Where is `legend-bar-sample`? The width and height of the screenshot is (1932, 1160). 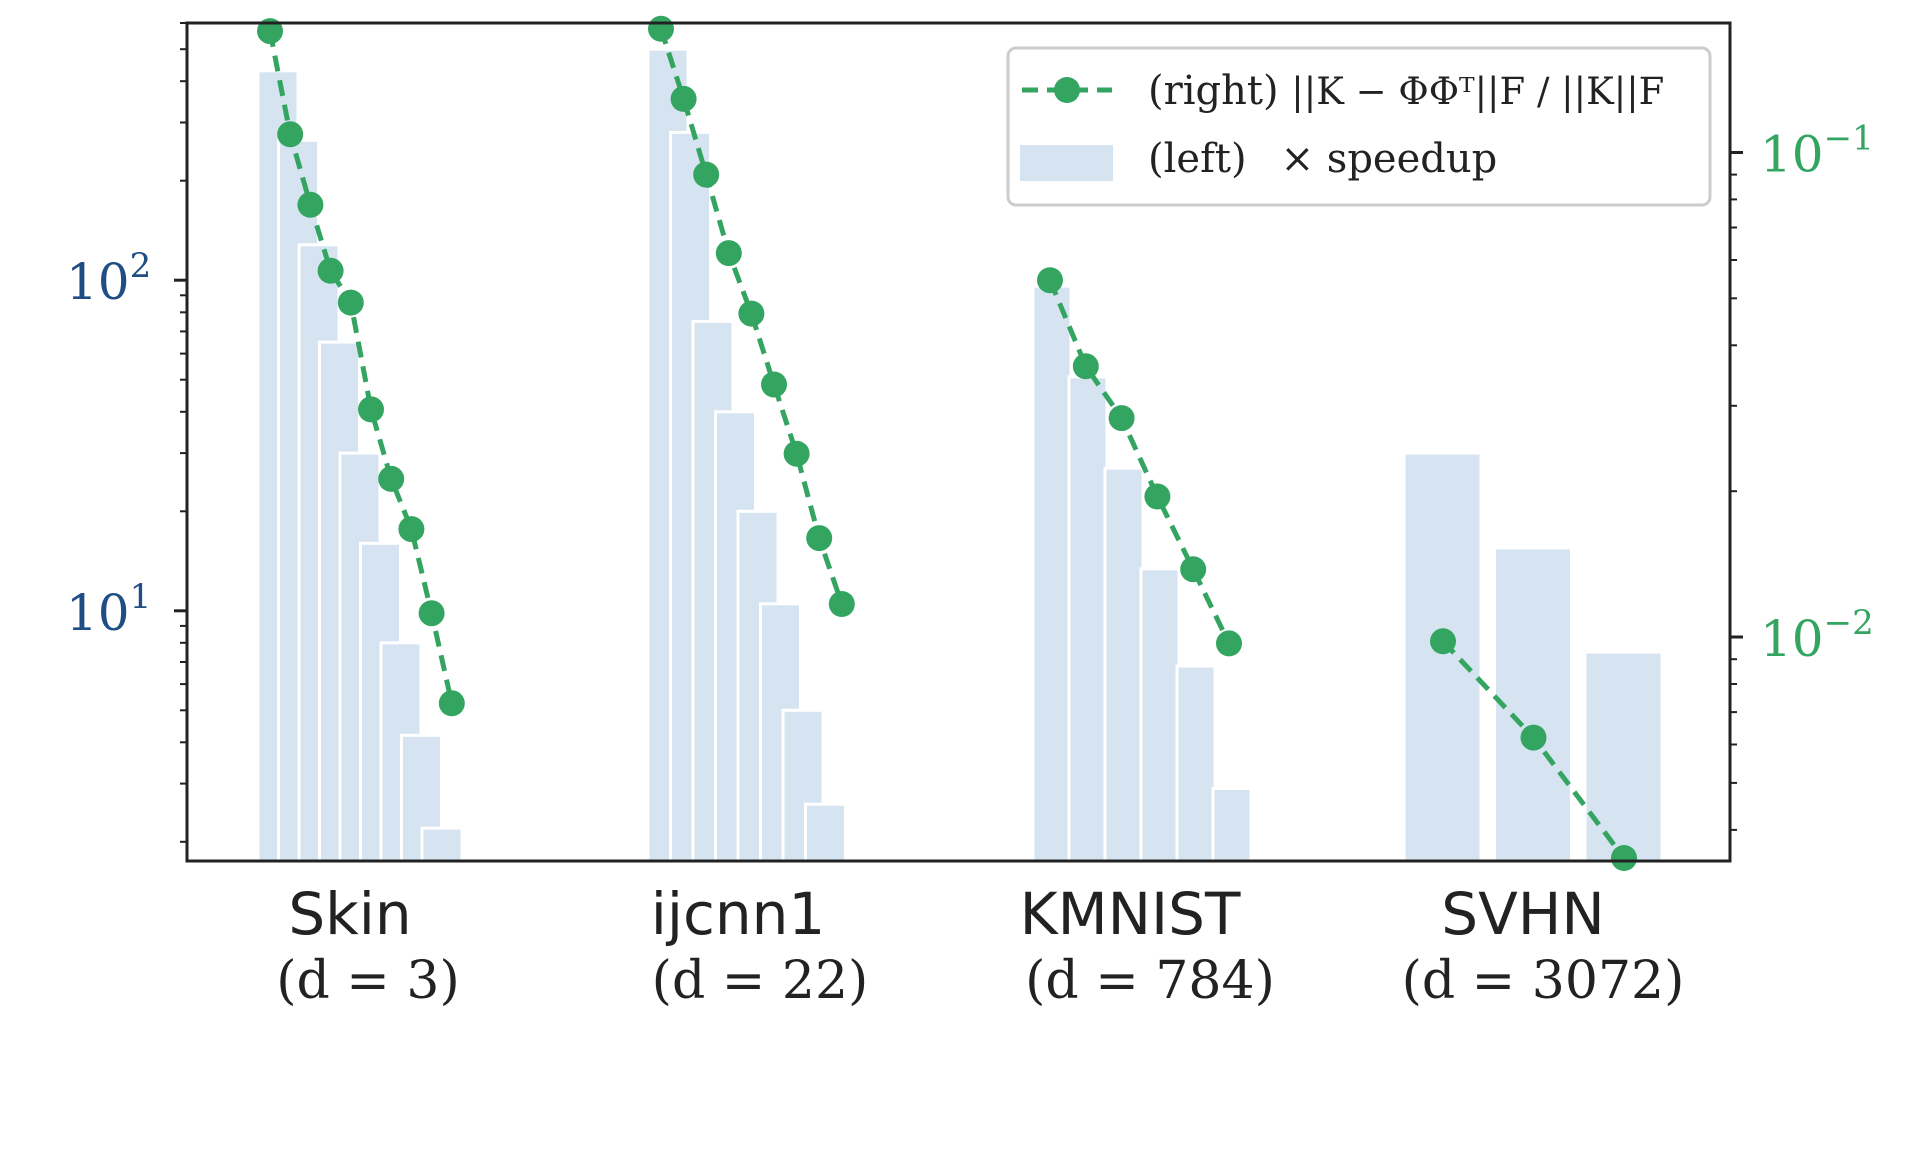 legend-bar-sample is located at coordinates (1066, 163).